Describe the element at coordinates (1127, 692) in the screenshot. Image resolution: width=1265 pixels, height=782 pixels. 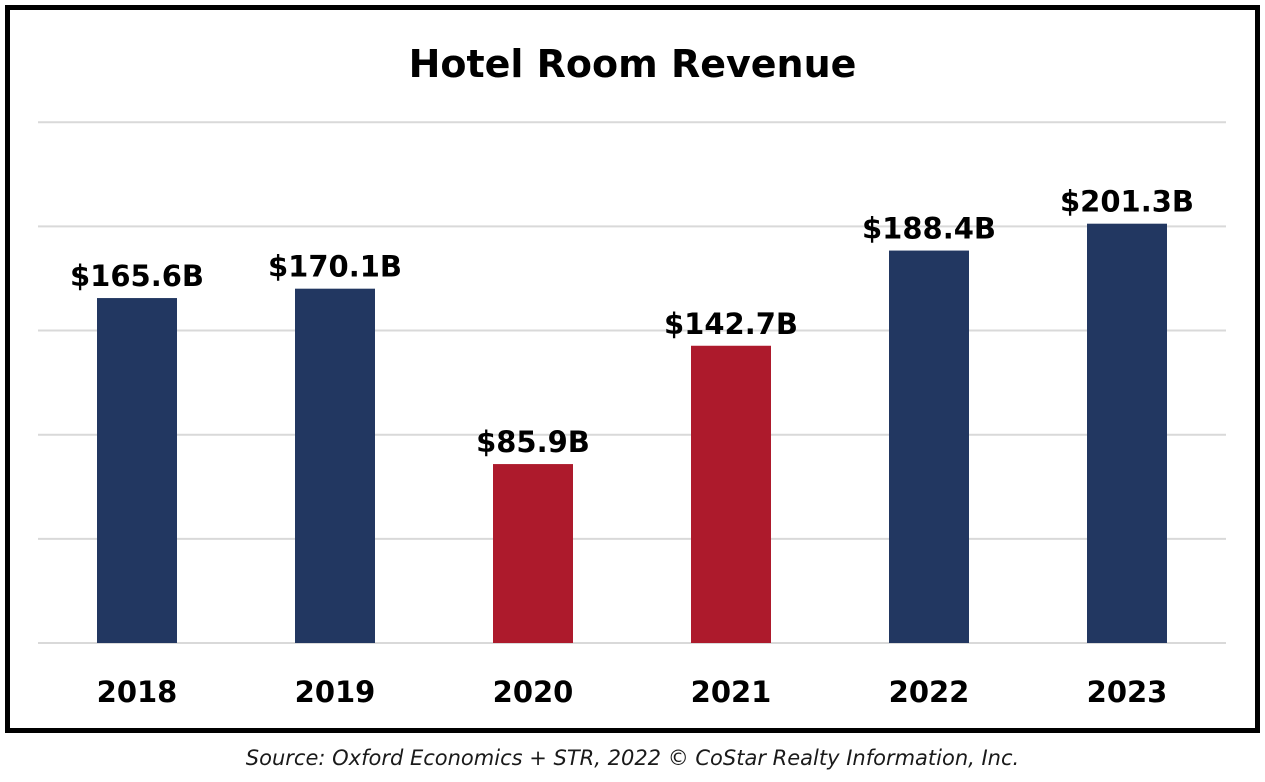
I see `x-tick-label-2023: 2023` at that location.